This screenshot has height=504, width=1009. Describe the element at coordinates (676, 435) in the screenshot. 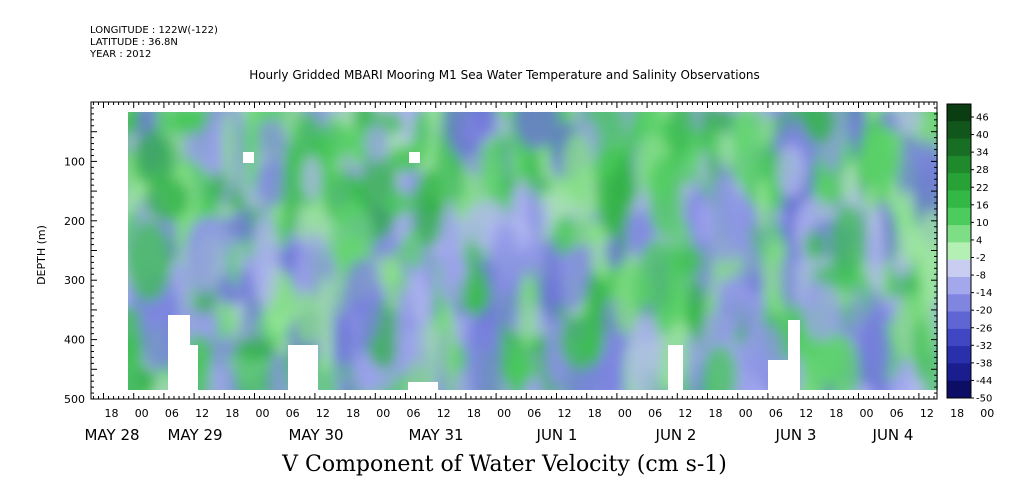

I see `x-date-label: JUN 2` at that location.